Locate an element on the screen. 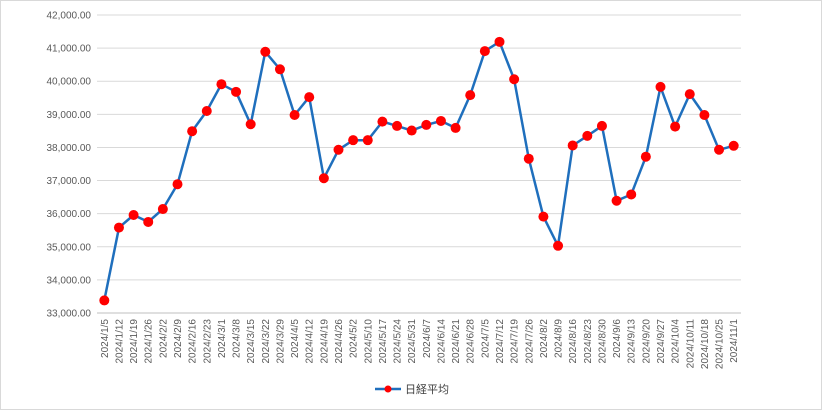 This screenshot has height=410, width=822. x-tick-label: 2024/6/28 is located at coordinates (471, 341).